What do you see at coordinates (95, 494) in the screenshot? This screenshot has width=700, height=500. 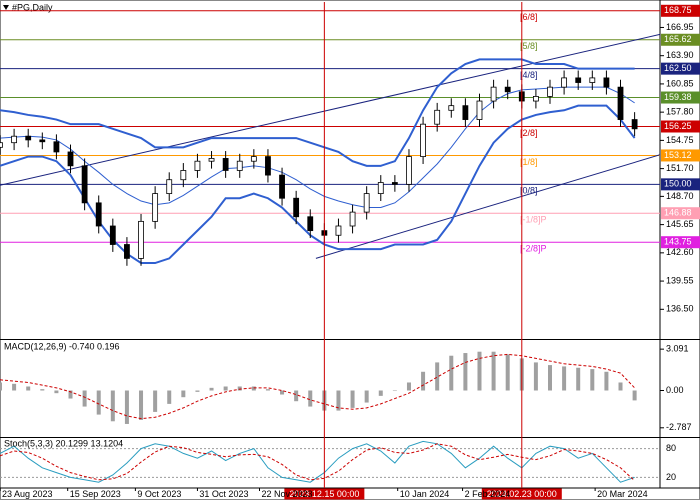 I see `x-tick-label: 15 Sep 2023` at bounding box center [95, 494].